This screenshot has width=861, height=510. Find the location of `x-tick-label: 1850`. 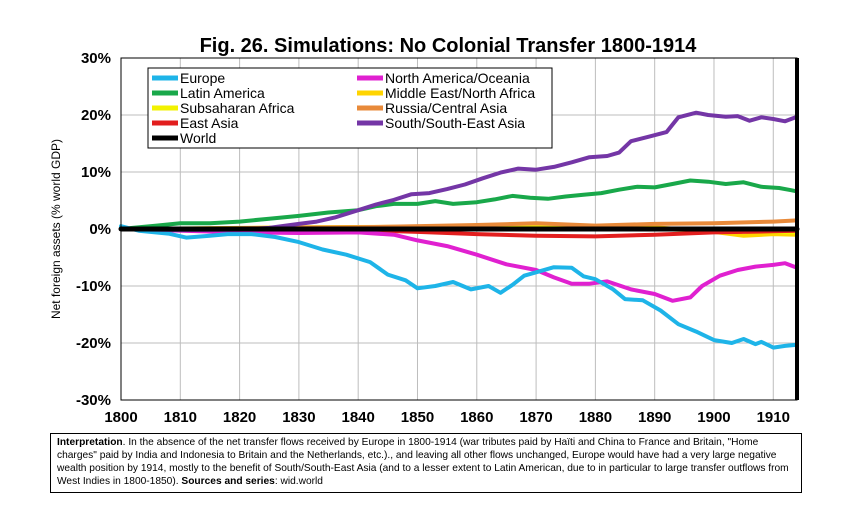

x-tick-label: 1850 is located at coordinates (417, 417).